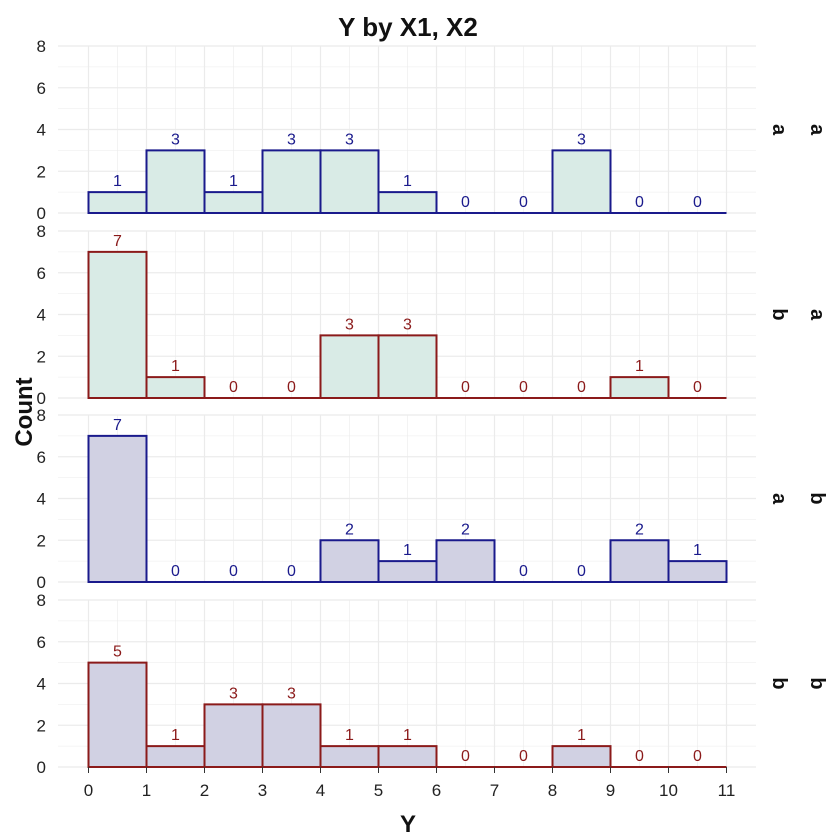 Image resolution: width=840 pixels, height=840 pixels. What do you see at coordinates (410, 783) in the screenshot?
I see `x-axis: 0 1 2 3 4 5 6 7 8 9 10 11` at bounding box center [410, 783].